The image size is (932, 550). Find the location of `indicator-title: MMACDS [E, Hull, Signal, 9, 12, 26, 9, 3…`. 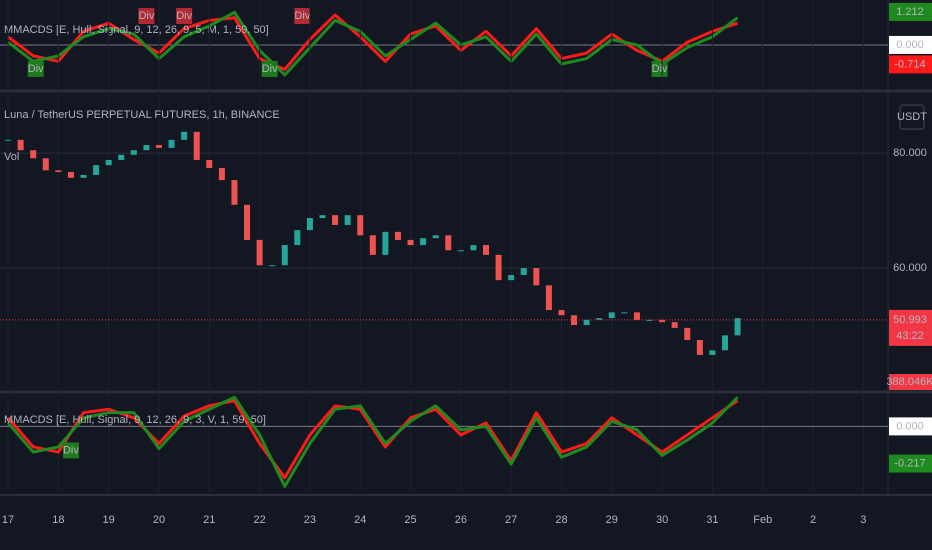

indicator-title: MMACDS [E, Hull, Signal, 9, 12, 26, 9, 3… is located at coordinates (135, 420).